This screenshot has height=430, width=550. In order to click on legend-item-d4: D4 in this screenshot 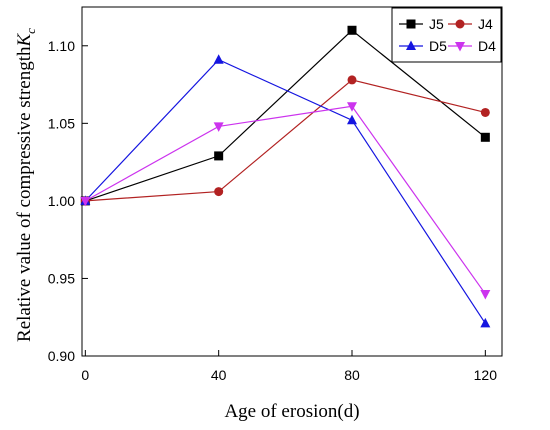, I will do `click(472, 46)`.